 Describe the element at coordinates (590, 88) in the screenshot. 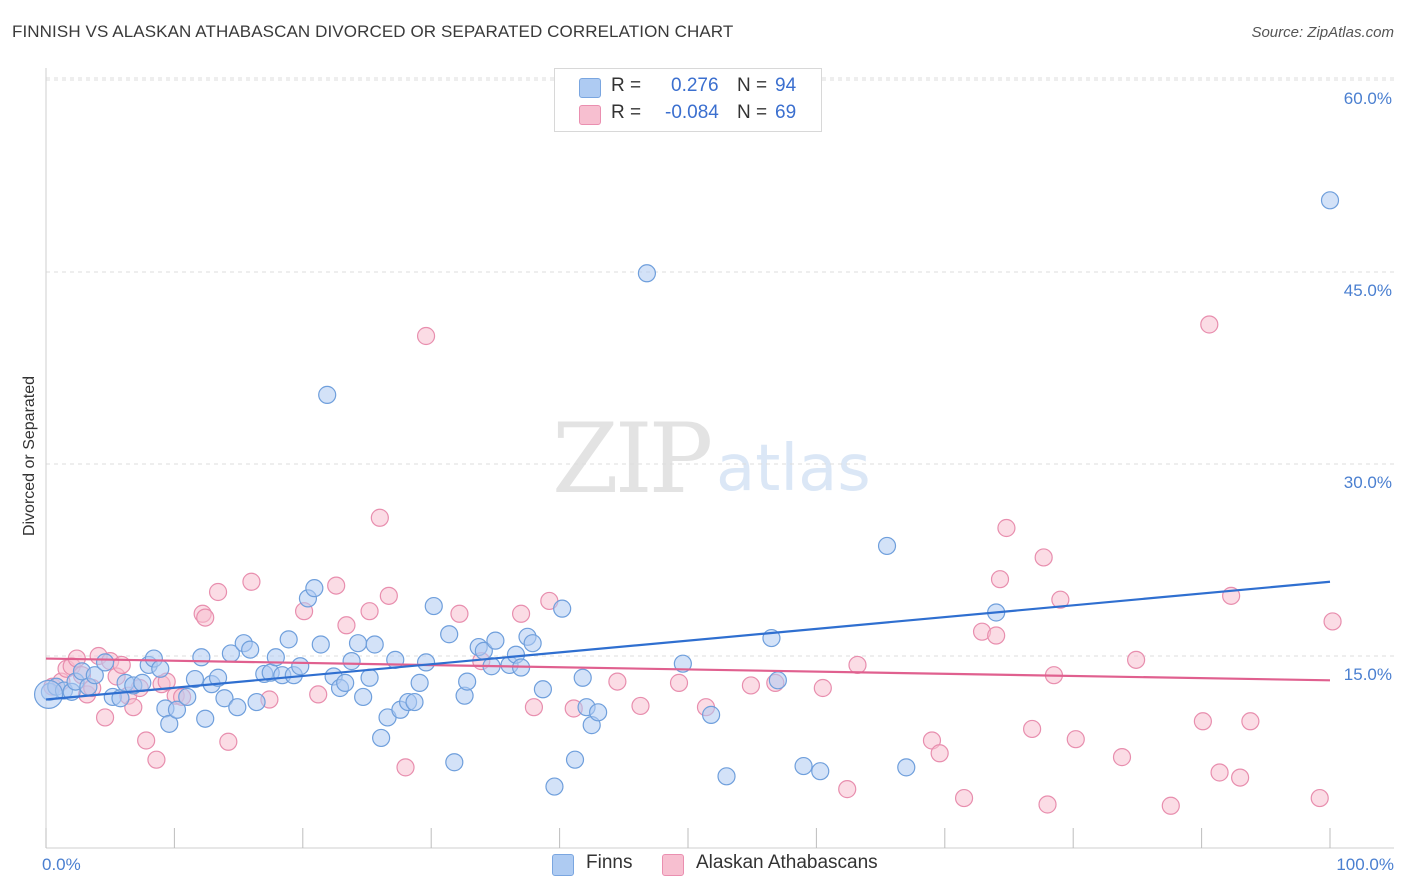

I see `legend-swatch-finns` at that location.